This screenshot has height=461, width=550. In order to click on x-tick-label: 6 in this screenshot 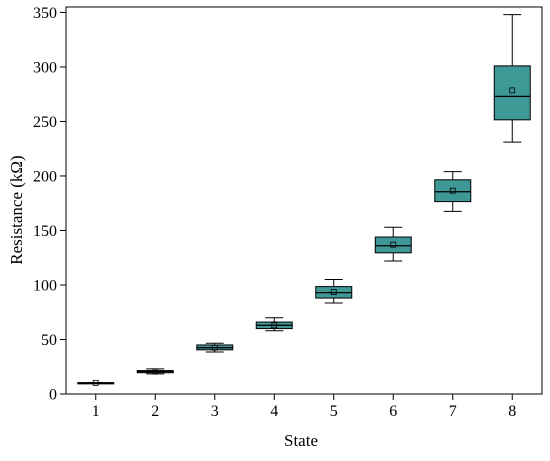, I will do `click(393, 411)`.